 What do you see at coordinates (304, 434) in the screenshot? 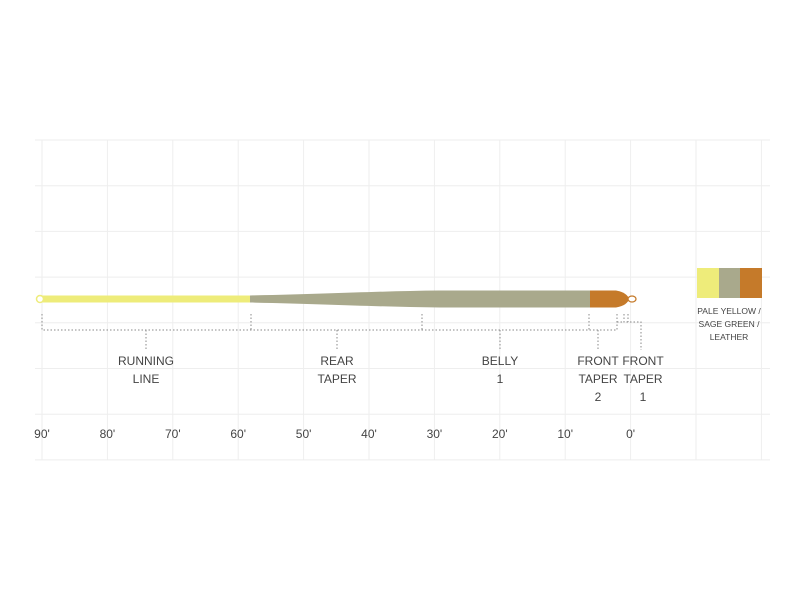
I see `distance-label: 50'` at bounding box center [304, 434].